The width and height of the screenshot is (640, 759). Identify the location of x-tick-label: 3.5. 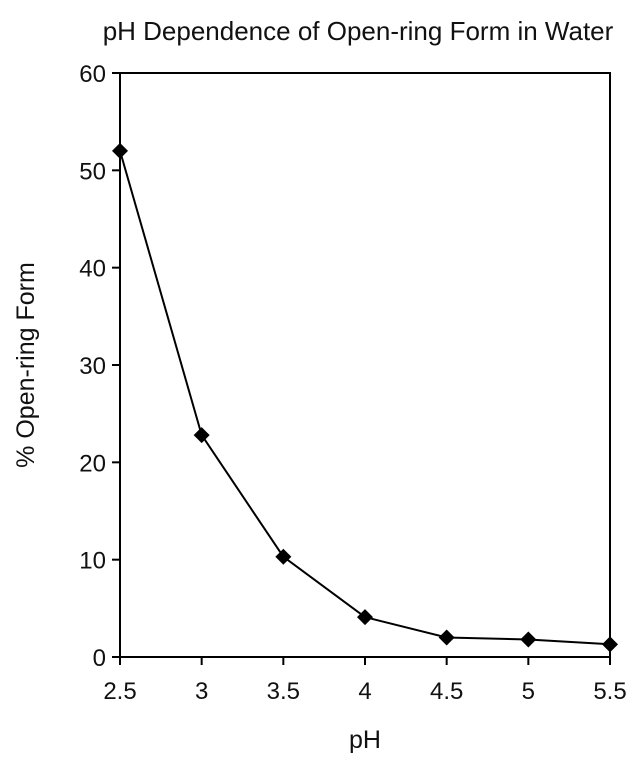
(283, 691).